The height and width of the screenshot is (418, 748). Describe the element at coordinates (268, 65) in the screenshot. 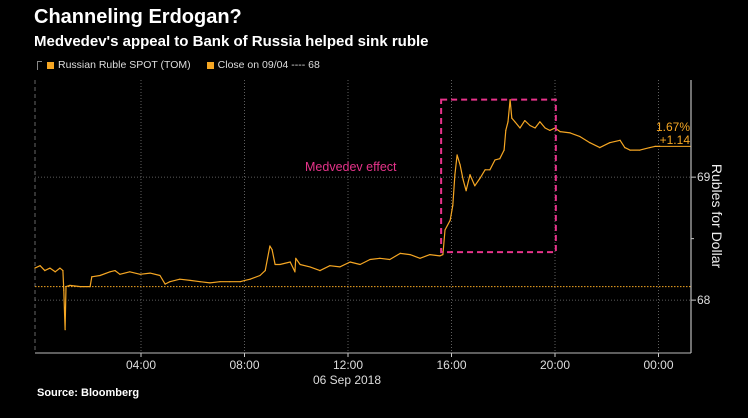

I see `legend-close-label: Close on 09/04 ---- 68` at that location.